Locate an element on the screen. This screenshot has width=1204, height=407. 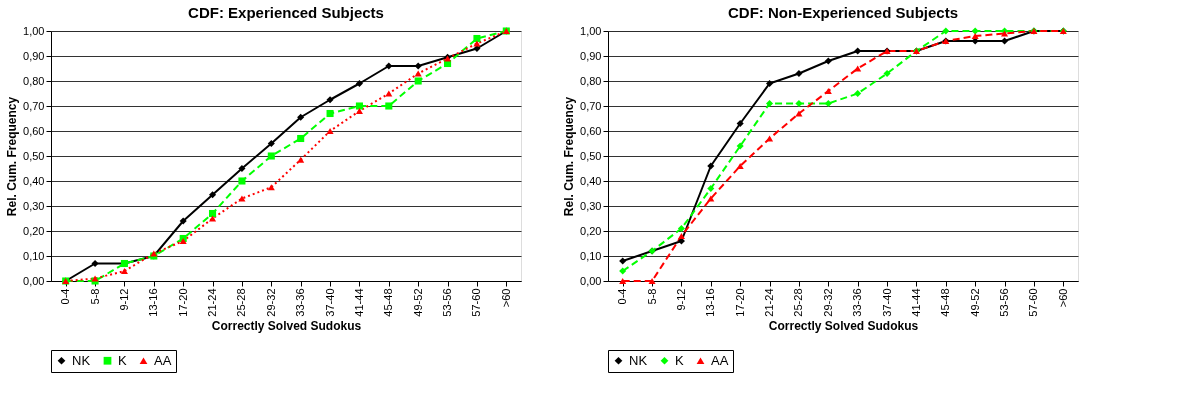
chart-title: CDF: Experienced Subjects is located at coordinates (286, 12).